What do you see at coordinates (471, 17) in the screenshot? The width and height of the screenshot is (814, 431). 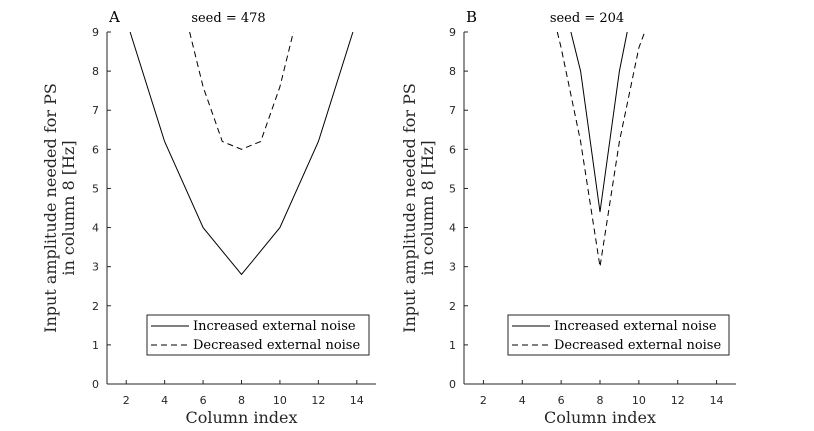 I see `panel-letter: B` at bounding box center [471, 17].